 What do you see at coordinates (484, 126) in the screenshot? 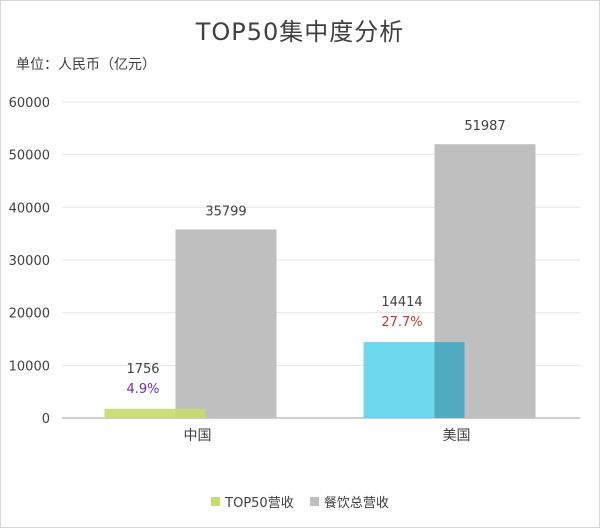
I see `data-label-total: 51987` at bounding box center [484, 126].